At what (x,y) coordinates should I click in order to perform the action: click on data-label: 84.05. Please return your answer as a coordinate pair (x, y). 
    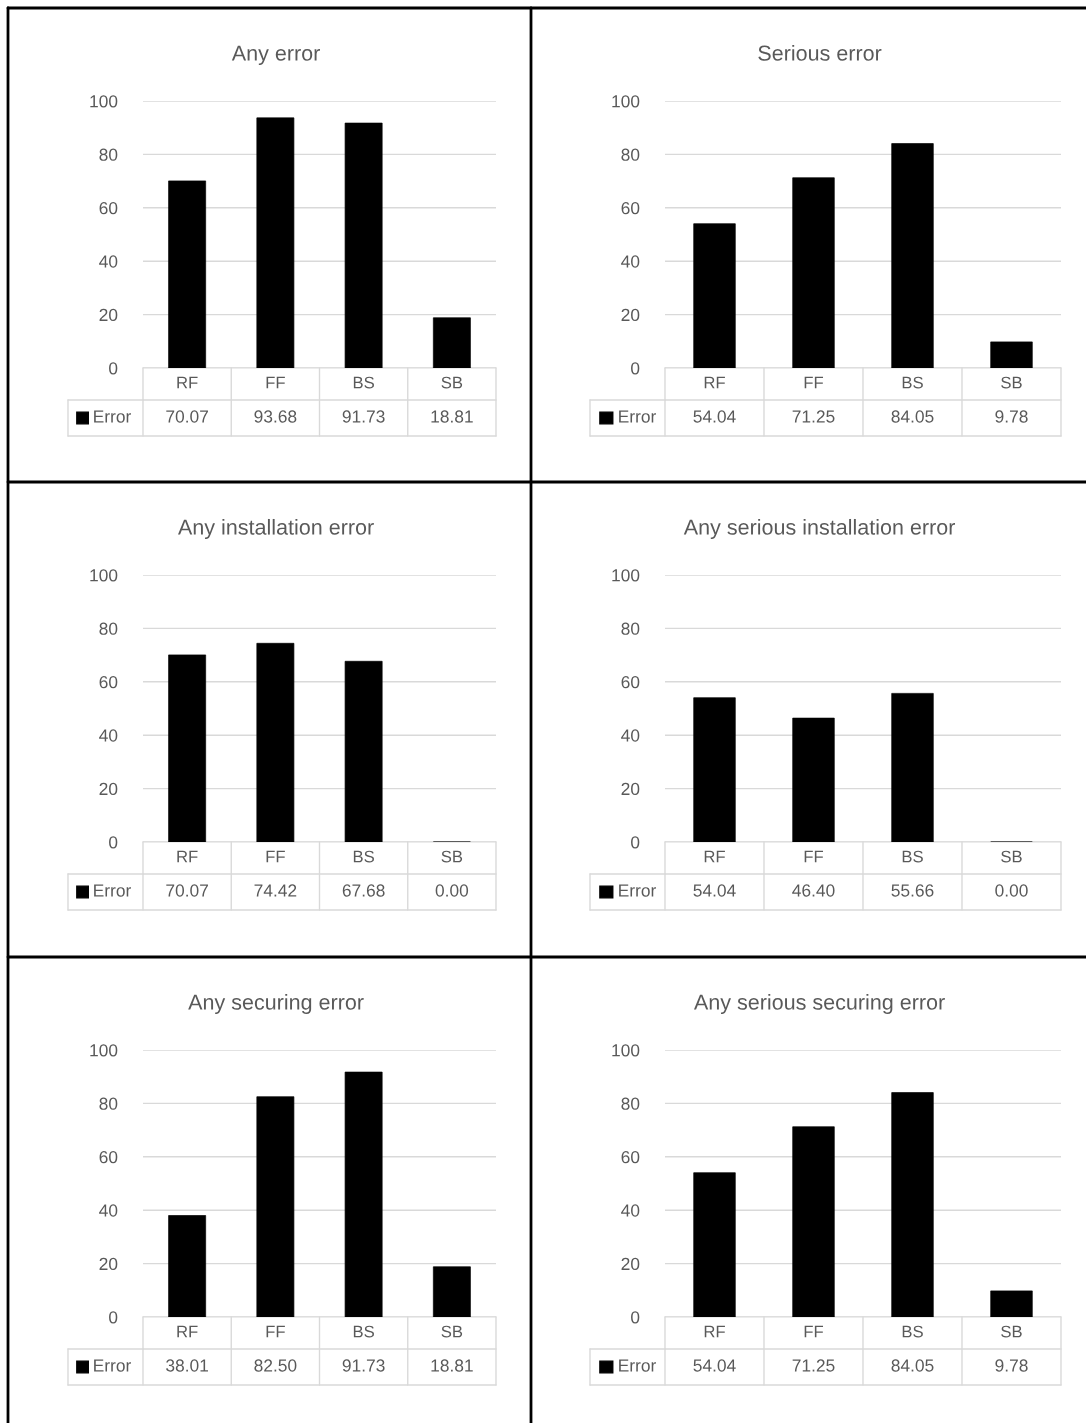
    Looking at the image, I should click on (912, 416).